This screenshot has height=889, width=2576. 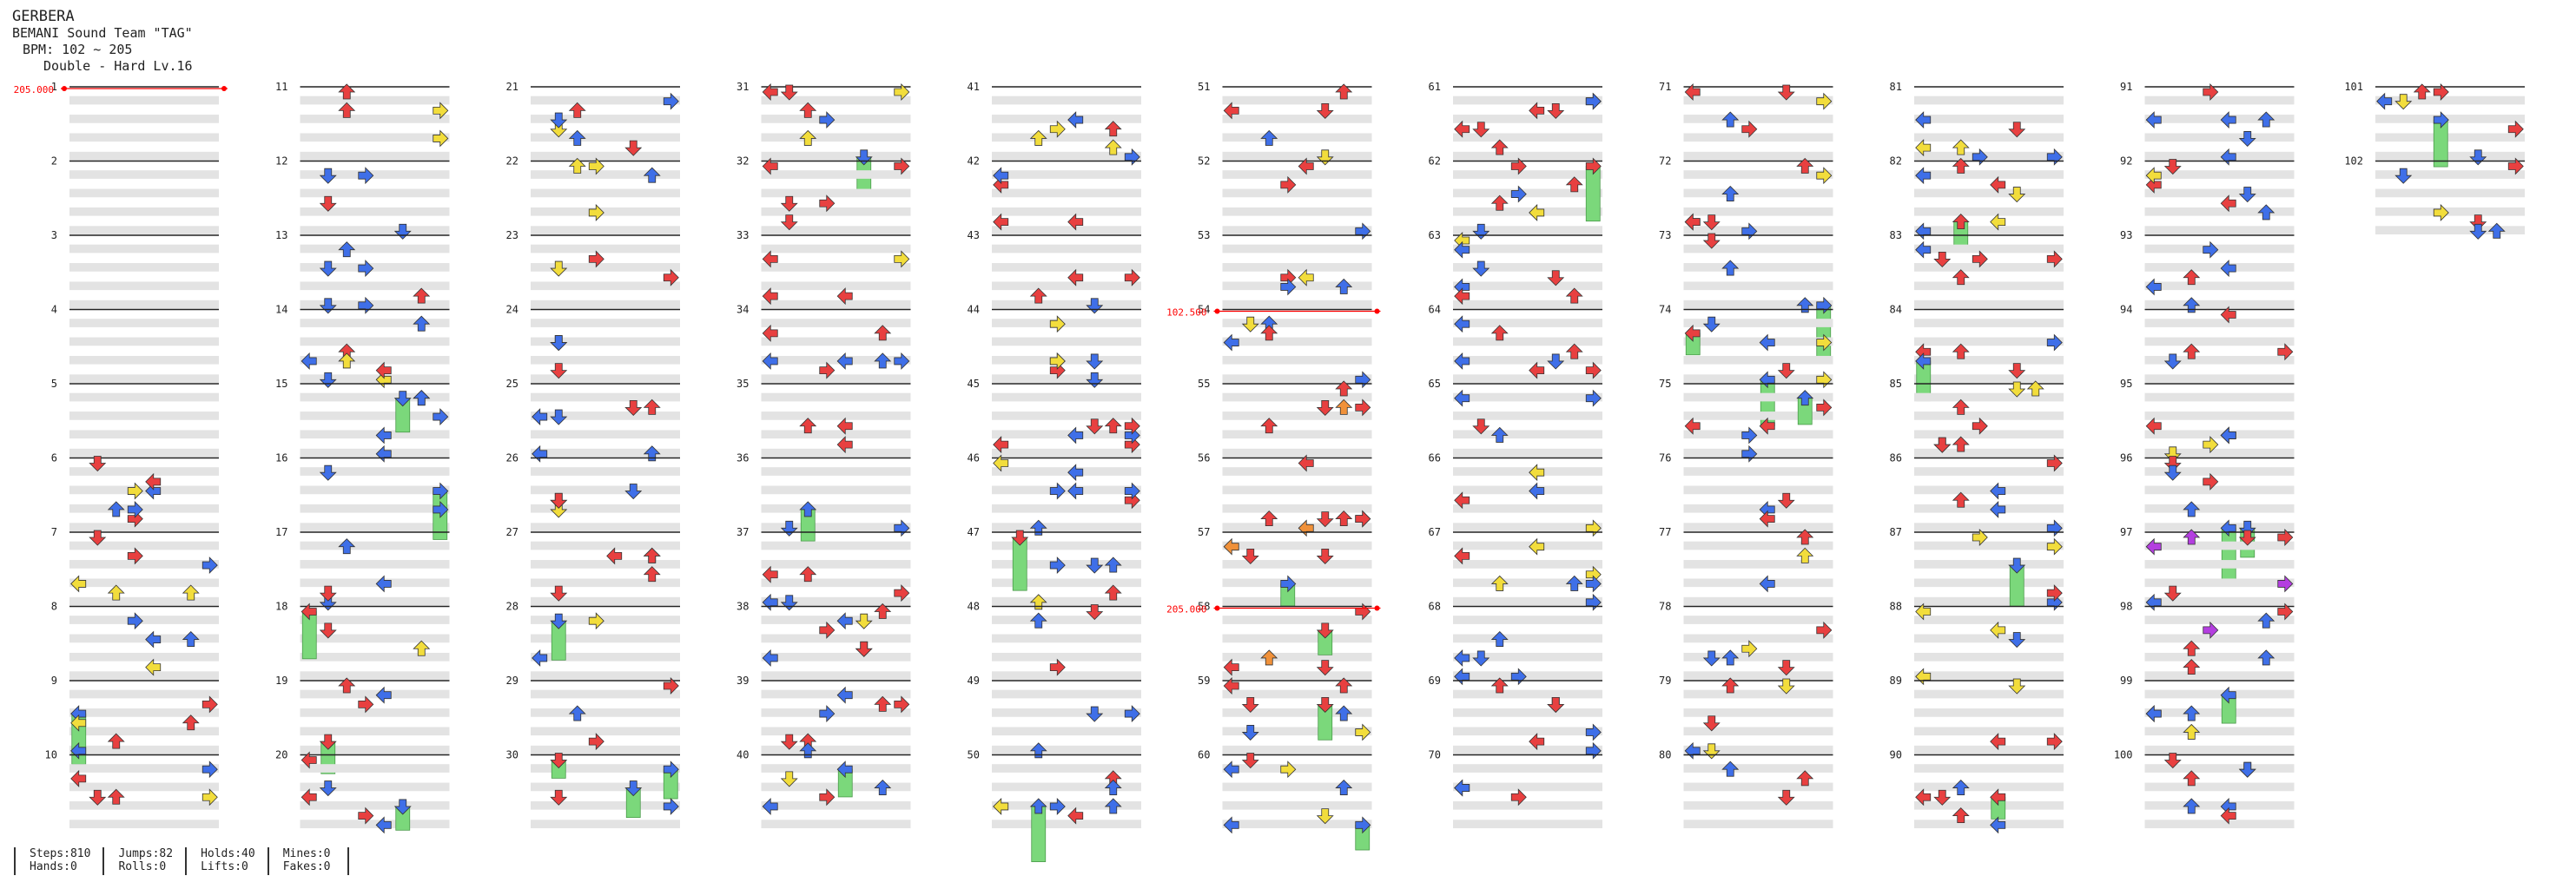 What do you see at coordinates (1217, 608) in the screenshot?
I see `bpm-marker` at bounding box center [1217, 608].